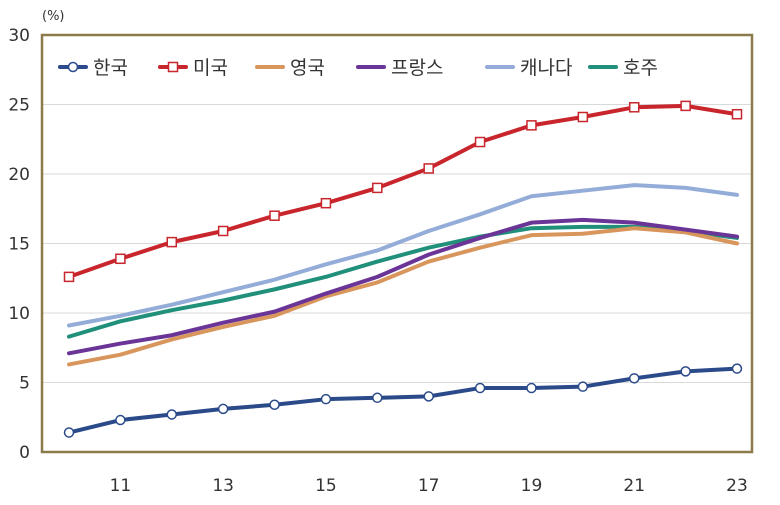 The image size is (780, 505). I want to click on legend-item: 영국, so click(290, 68).